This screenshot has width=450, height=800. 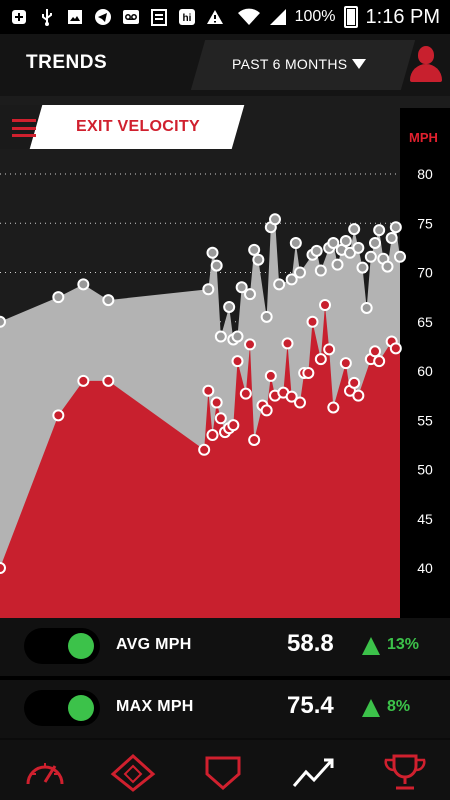 What do you see at coordinates (402, 16) in the screenshot?
I see `clock: 1:16 PM` at bounding box center [402, 16].